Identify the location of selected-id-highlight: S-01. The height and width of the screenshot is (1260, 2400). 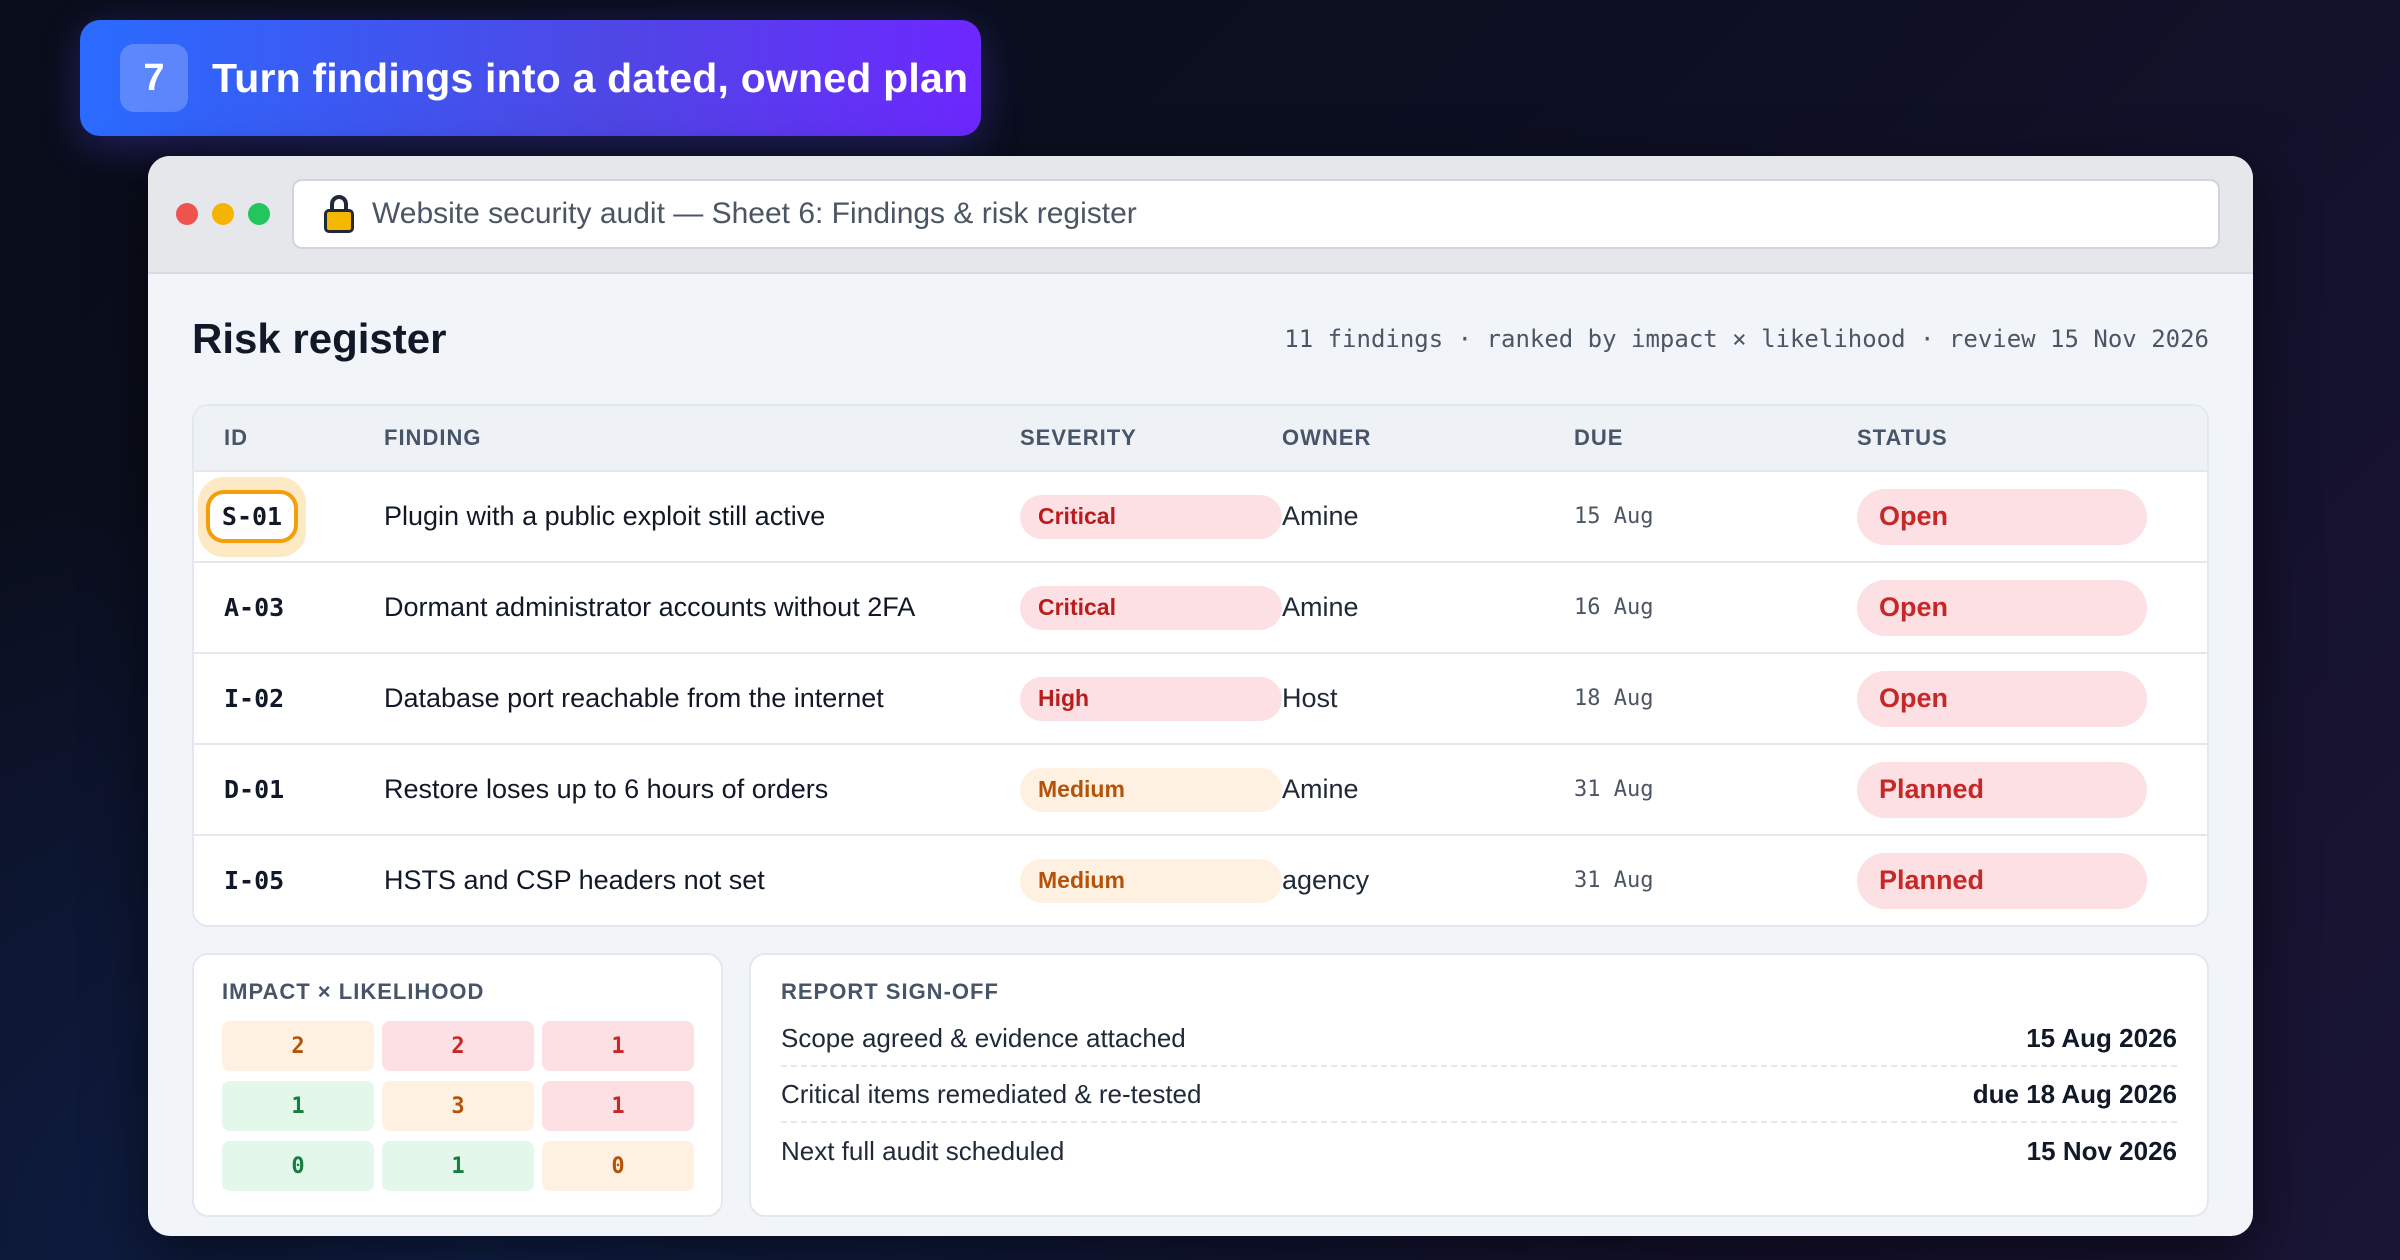
(252, 516).